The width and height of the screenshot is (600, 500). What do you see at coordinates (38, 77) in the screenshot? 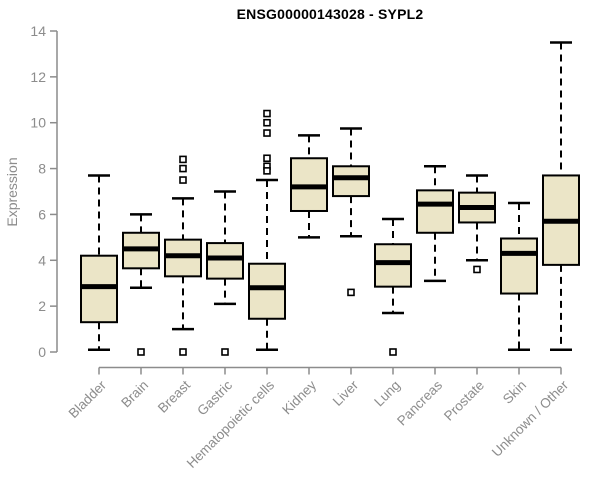
I see `y-tick-label: 12` at bounding box center [38, 77].